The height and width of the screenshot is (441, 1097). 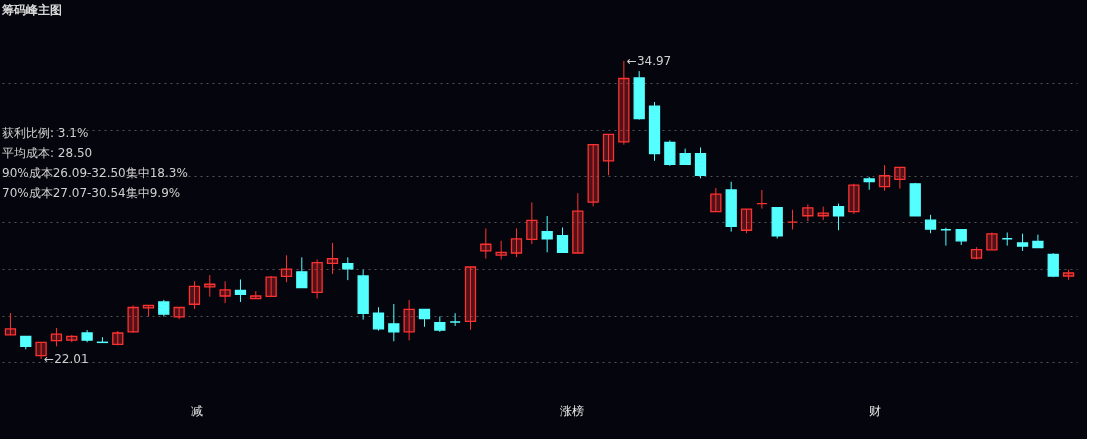 I want to click on annotation: ←22.01, so click(x=66, y=359).